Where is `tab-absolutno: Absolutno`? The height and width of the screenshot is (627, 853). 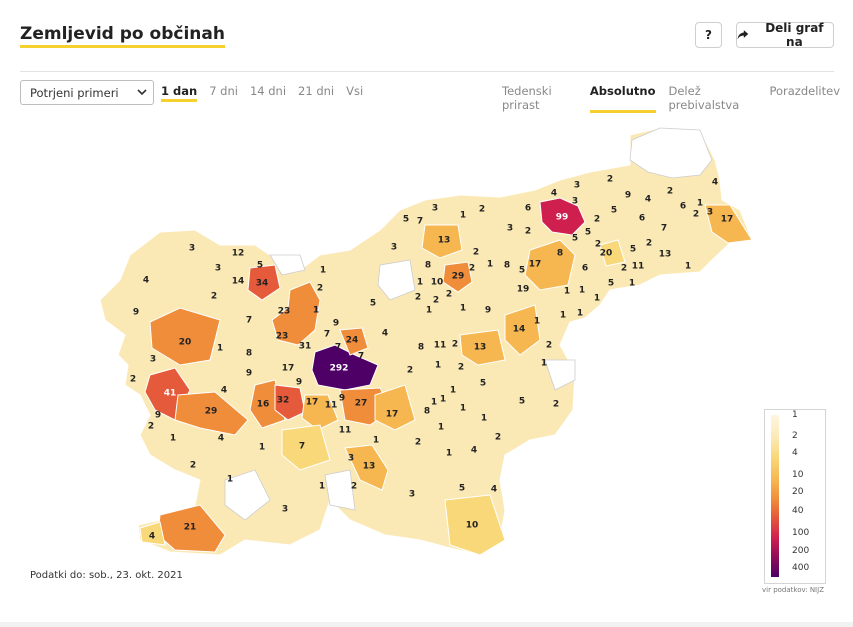
tab-absolutno: Absolutno is located at coordinates (622, 98).